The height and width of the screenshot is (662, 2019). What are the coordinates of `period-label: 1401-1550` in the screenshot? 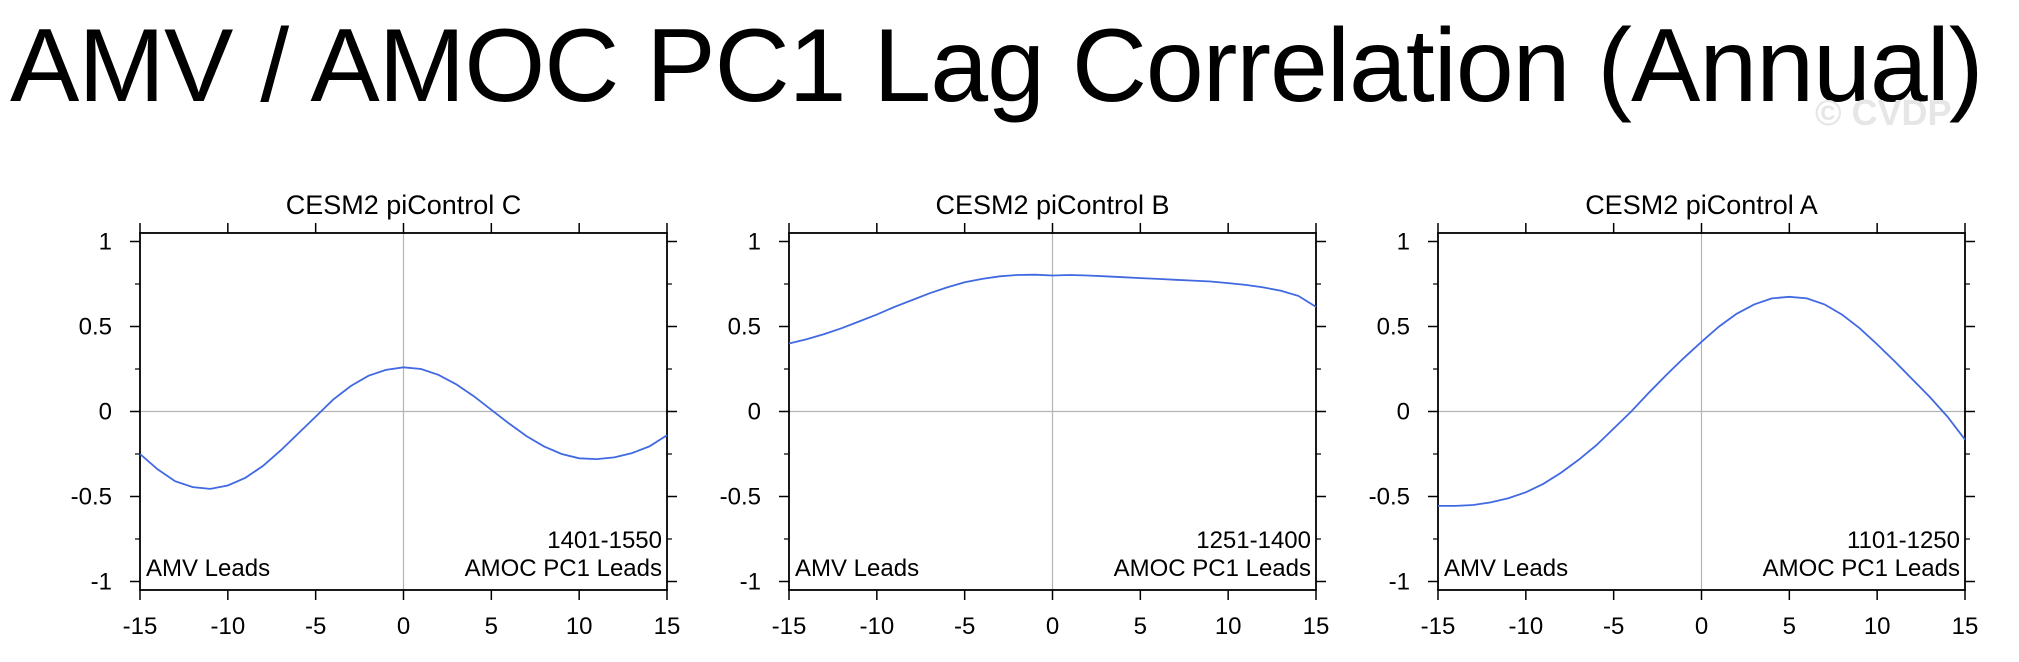 It's located at (604, 540).